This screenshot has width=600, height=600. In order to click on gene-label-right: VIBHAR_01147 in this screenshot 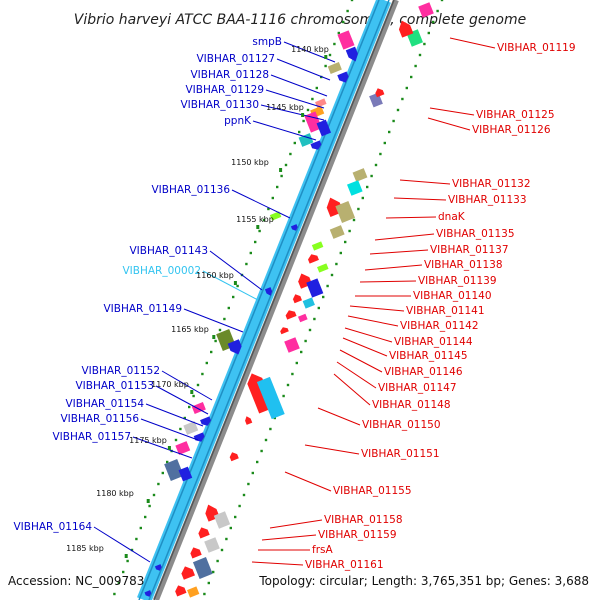, I will do `click(417, 388)`.